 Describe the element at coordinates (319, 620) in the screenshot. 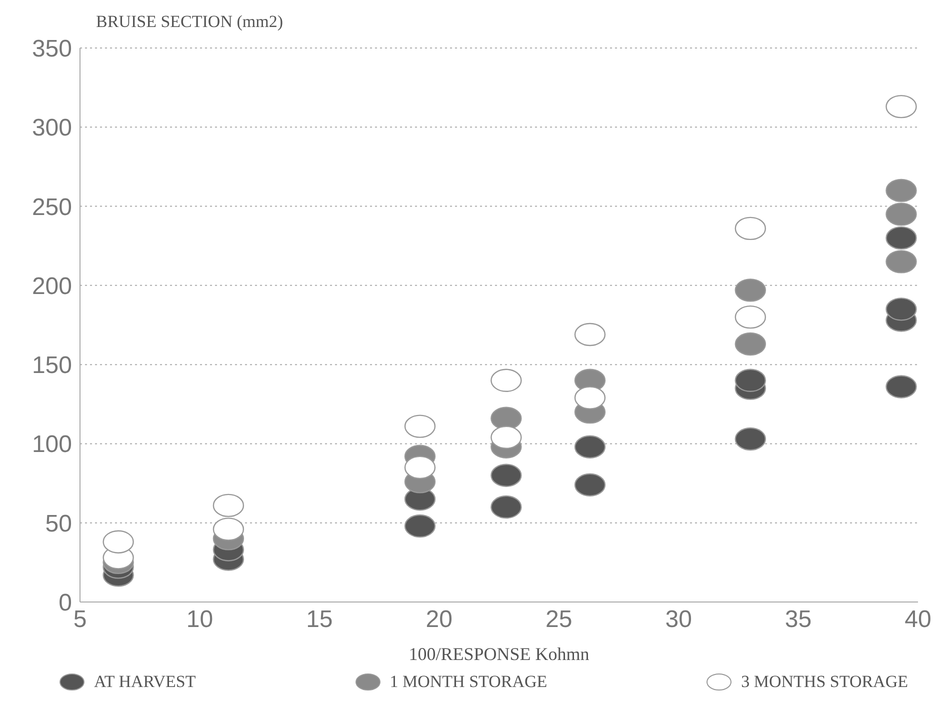

I see `x-tick-label: 15` at that location.